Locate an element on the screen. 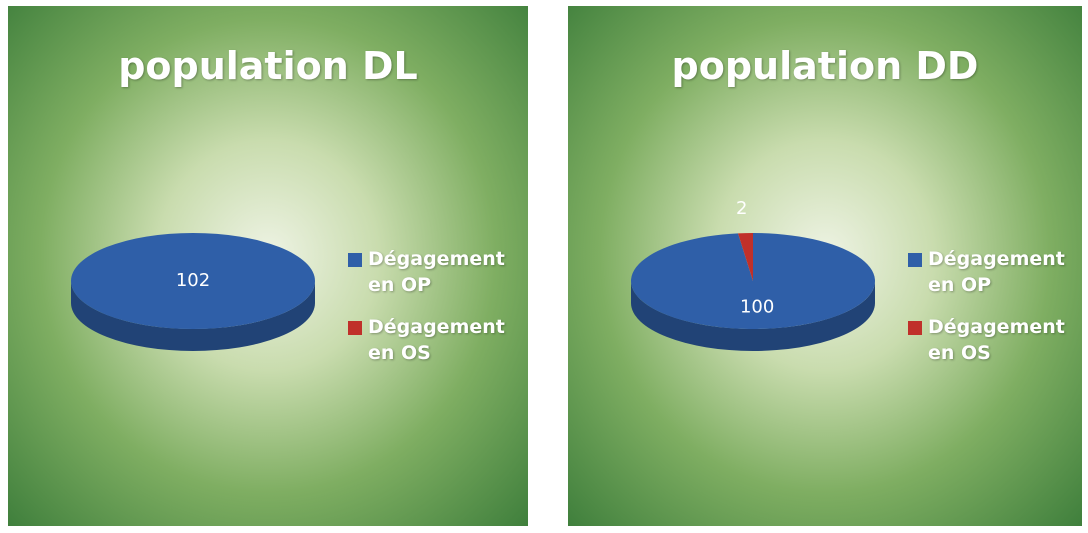 This screenshot has height=533, width=1088. chart-title: population DL is located at coordinates (268, 66).